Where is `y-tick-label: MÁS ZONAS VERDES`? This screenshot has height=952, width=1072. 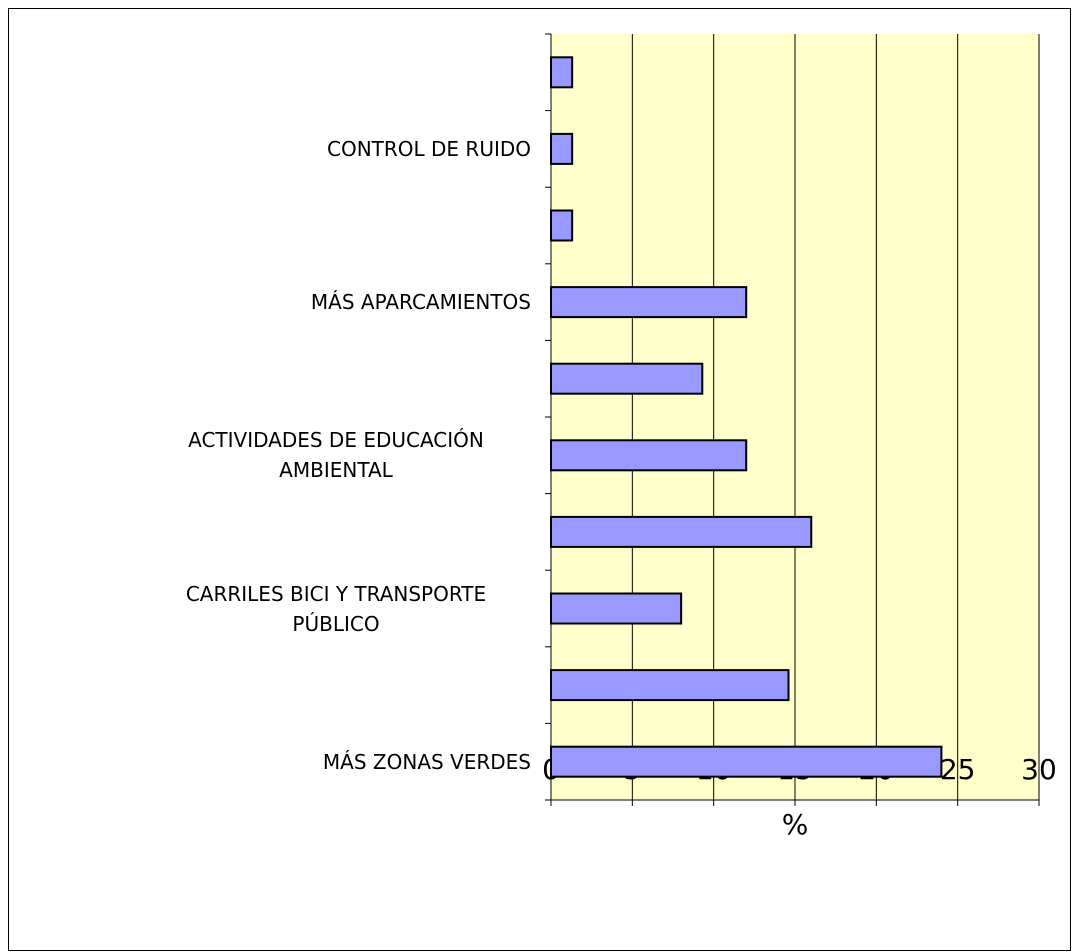 y-tick-label: MÁS ZONAS VERDES is located at coordinates (426, 761).